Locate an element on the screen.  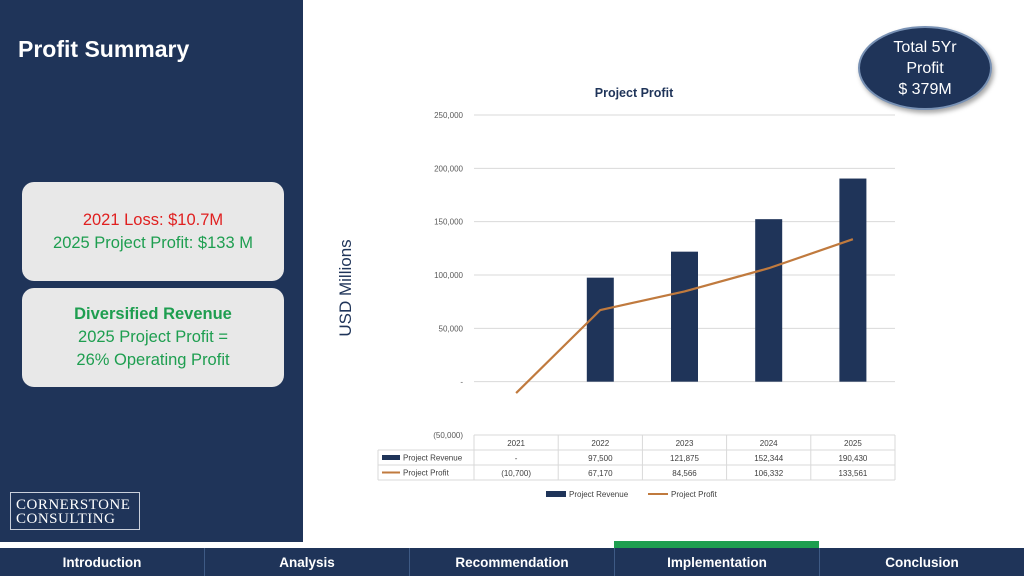
x-category-label: 2021 is located at coordinates (516, 443).